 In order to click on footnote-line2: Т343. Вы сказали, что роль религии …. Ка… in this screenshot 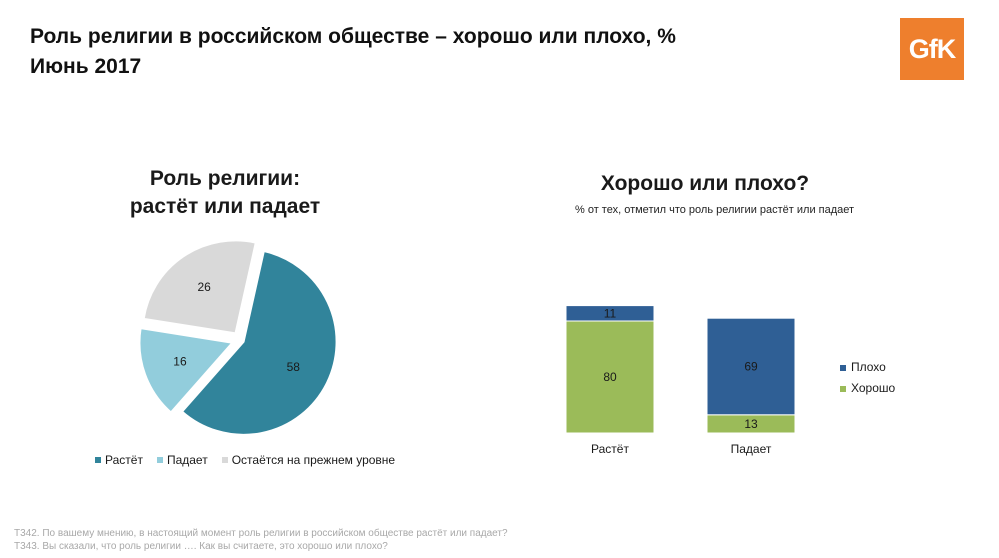, I will do `click(201, 546)`.